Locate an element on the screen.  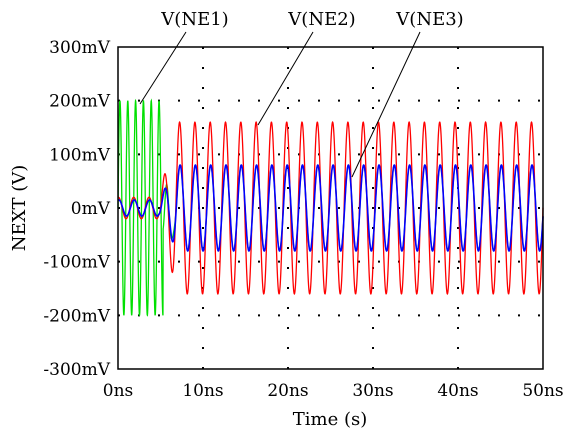
y-tick-label: -300mV is located at coordinates (76, 370).